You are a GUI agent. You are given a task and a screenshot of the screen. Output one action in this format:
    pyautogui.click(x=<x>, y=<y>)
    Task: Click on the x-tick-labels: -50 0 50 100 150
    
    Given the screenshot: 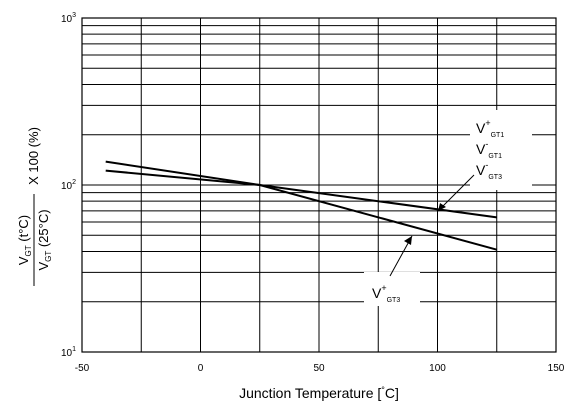 What is the action you would take?
    pyautogui.click(x=320, y=368)
    